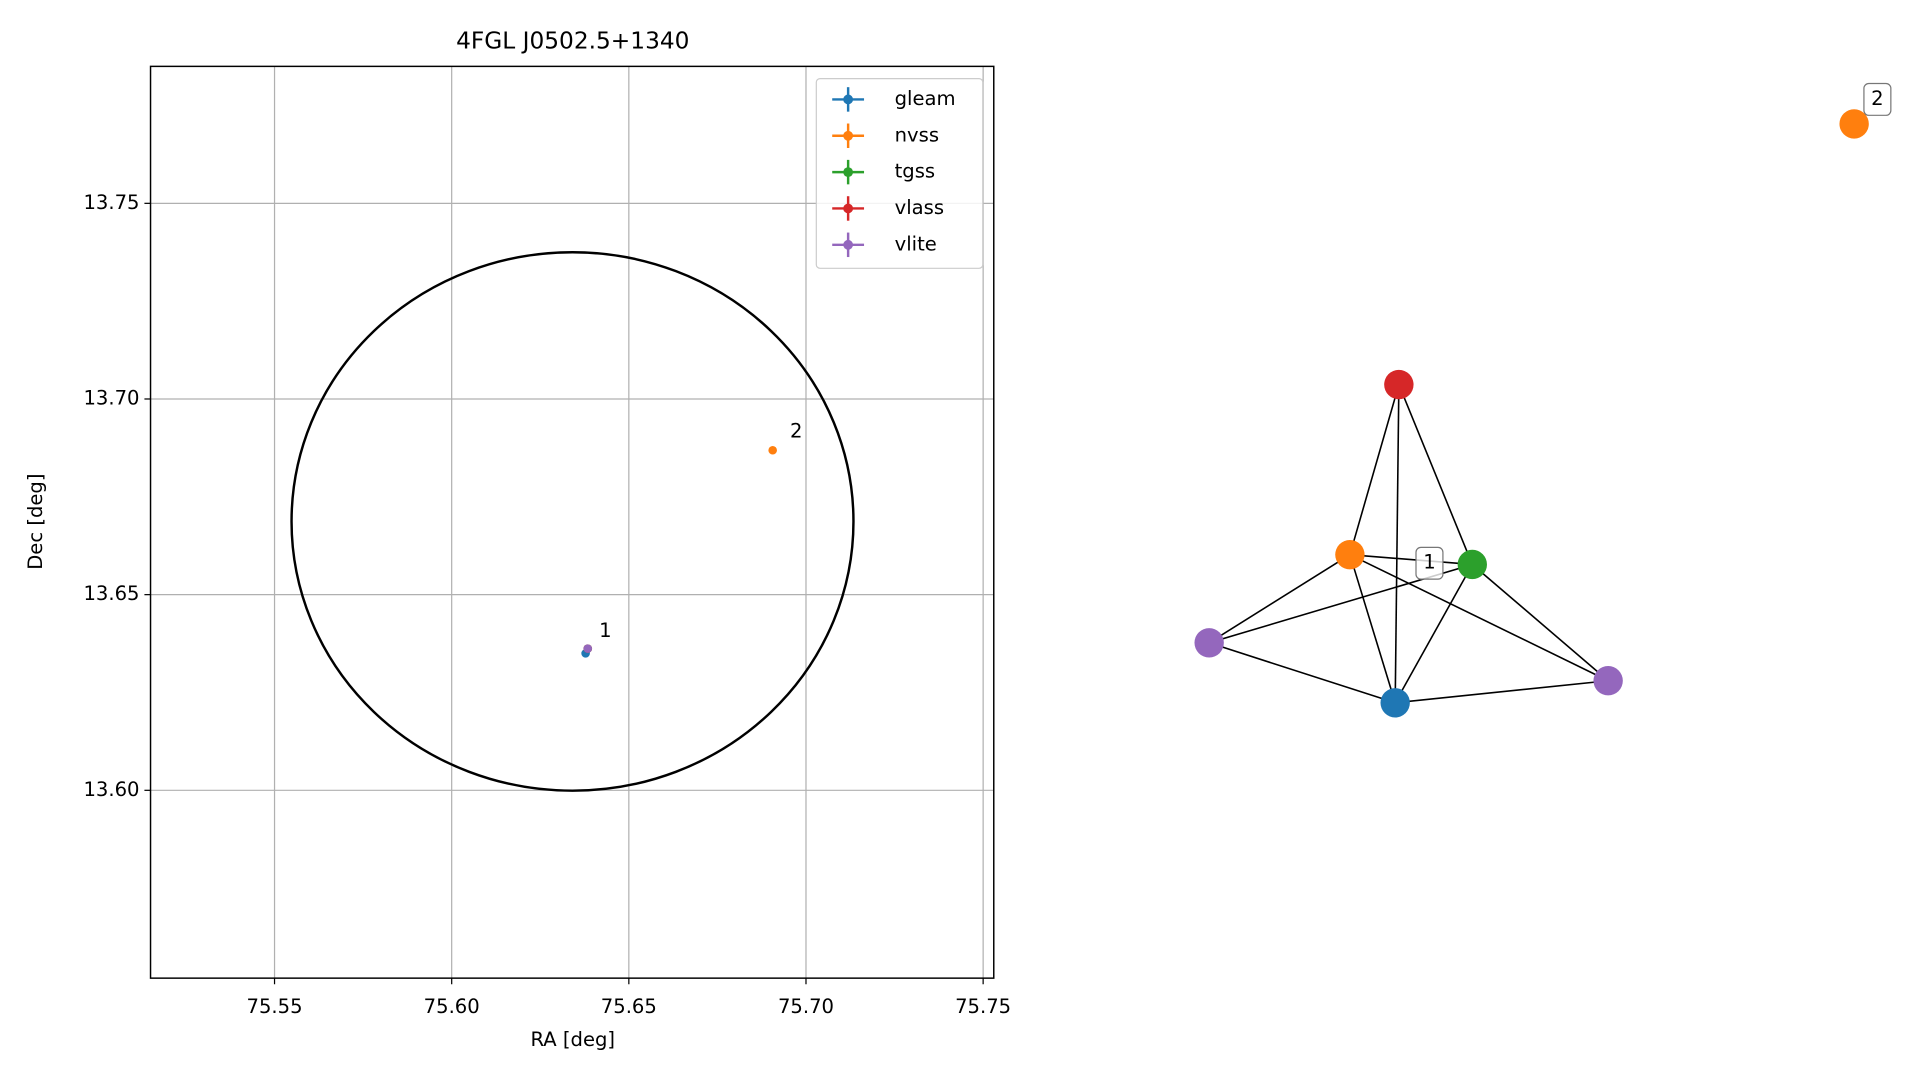  I want to click on x-tick-label: 75.65, so click(629, 1006).